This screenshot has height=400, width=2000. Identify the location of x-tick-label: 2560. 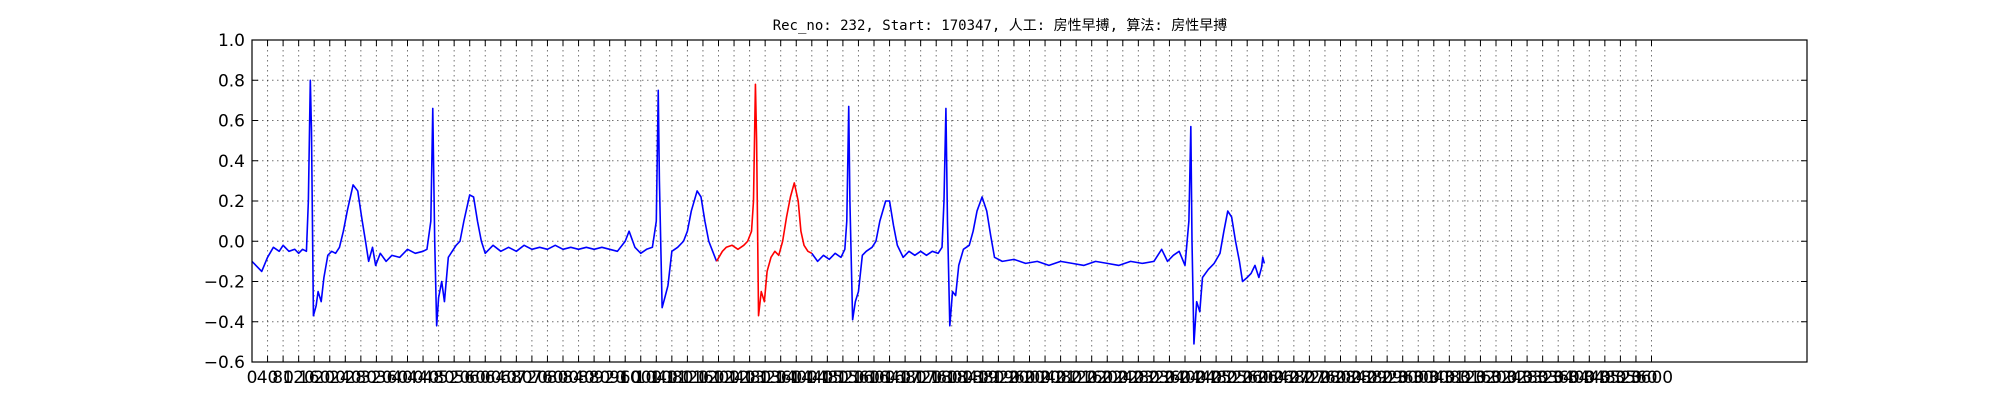
(1247, 378).